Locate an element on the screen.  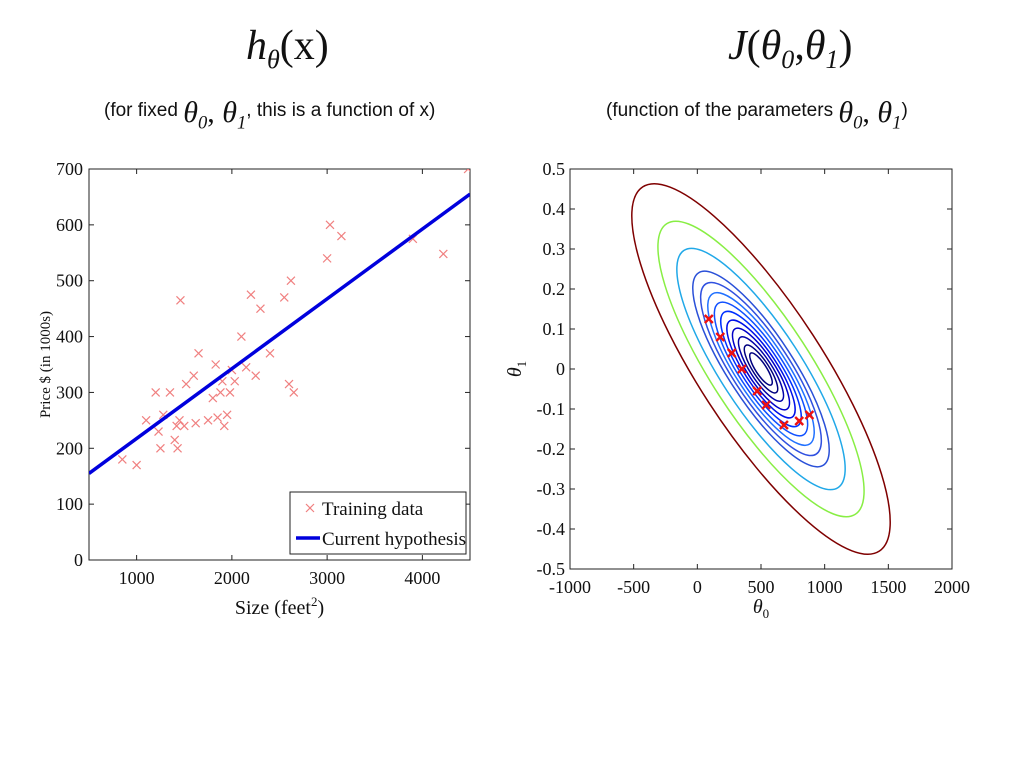
y-axis-label: Price $ (in 1000s) is located at coordinates (46, 364).